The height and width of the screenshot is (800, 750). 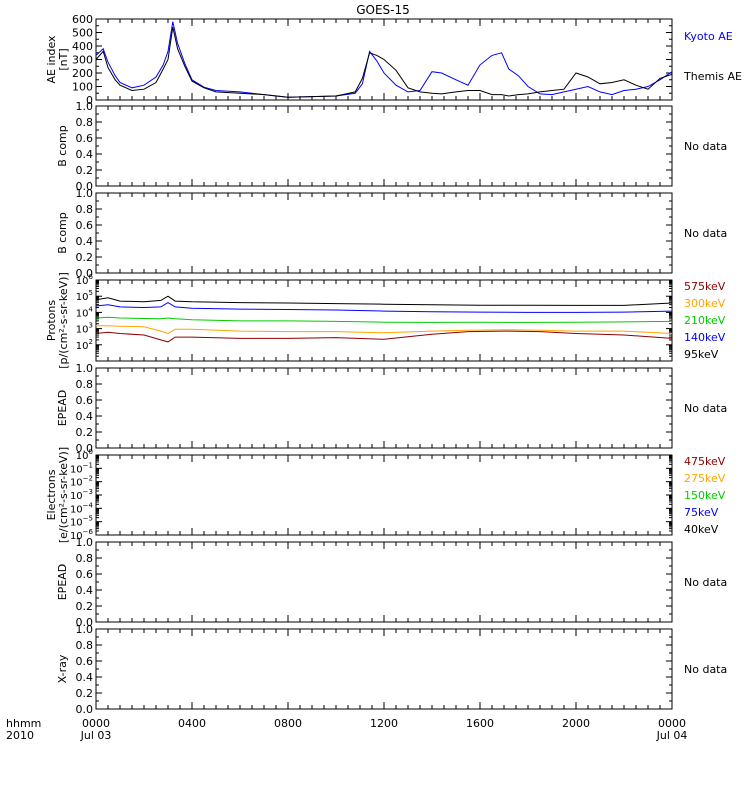 I want to click on y-tick-label-exponent: 0, so click(x=91, y=452).